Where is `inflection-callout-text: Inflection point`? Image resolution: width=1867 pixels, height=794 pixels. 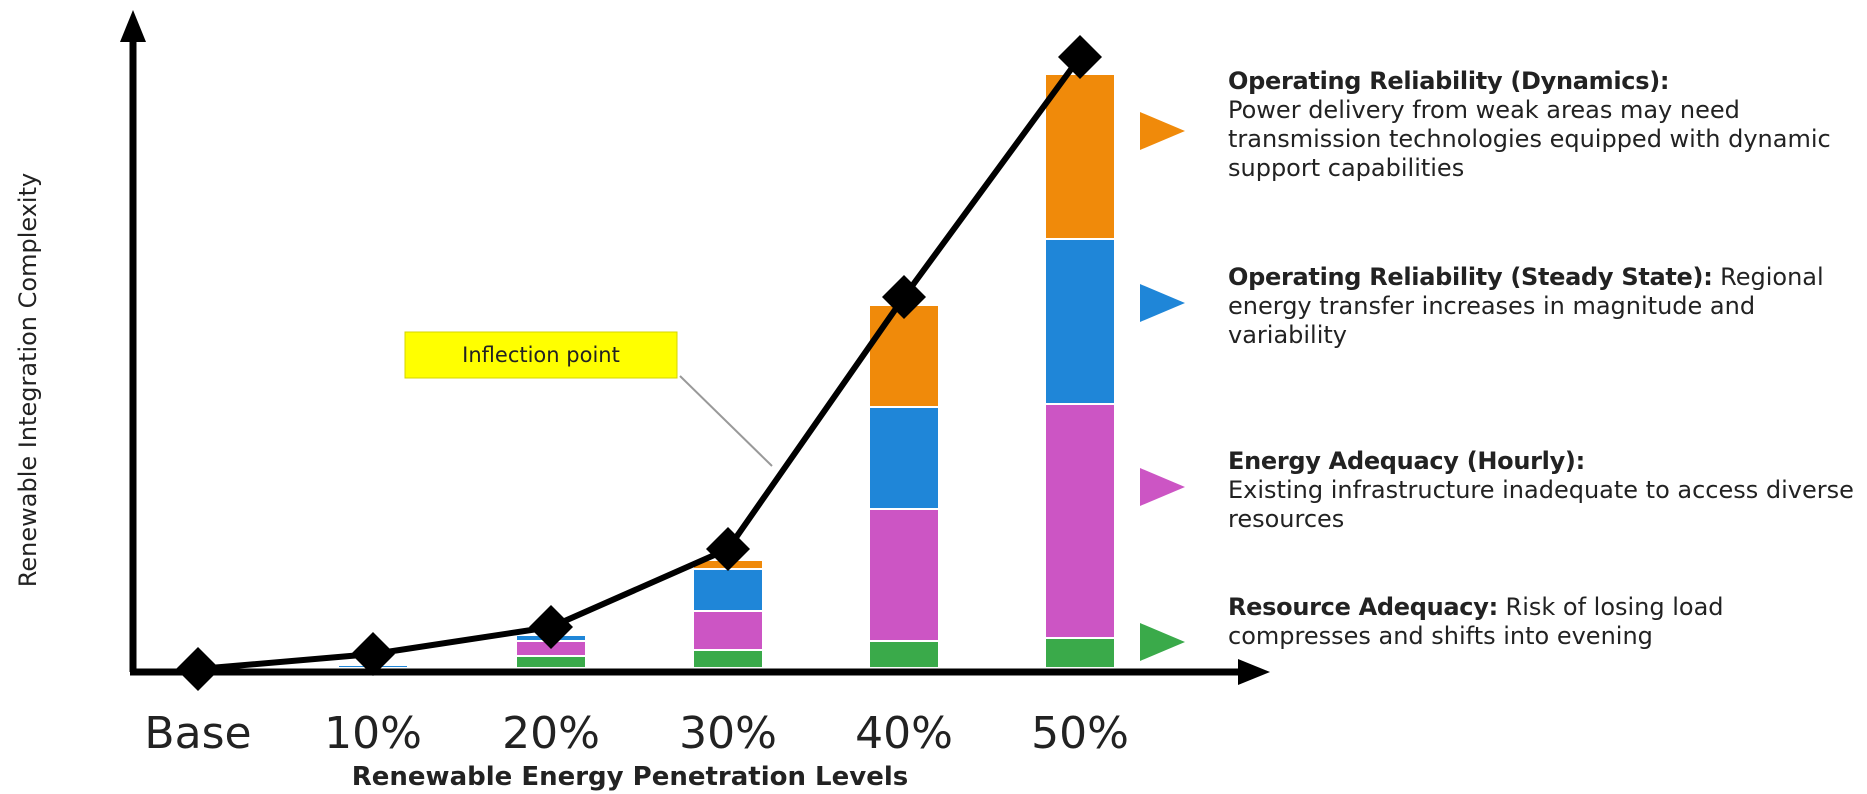
inflection-callout-text: Inflection point is located at coordinates (541, 355).